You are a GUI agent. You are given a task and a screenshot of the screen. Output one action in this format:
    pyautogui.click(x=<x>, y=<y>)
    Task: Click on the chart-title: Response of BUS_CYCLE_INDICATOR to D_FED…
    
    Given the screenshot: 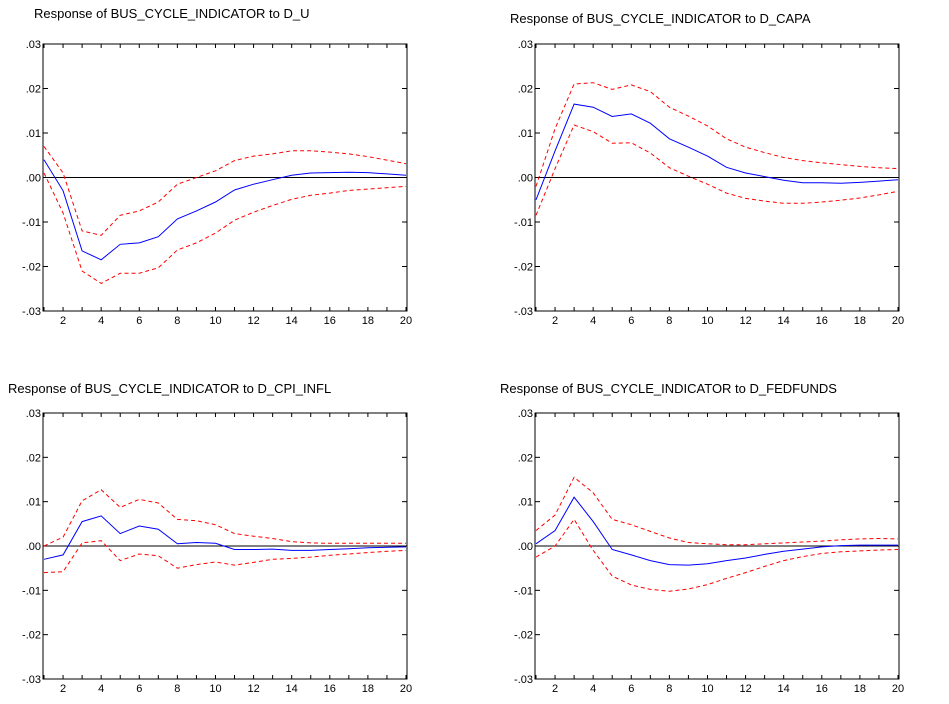 What is the action you would take?
    pyautogui.click(x=668, y=388)
    